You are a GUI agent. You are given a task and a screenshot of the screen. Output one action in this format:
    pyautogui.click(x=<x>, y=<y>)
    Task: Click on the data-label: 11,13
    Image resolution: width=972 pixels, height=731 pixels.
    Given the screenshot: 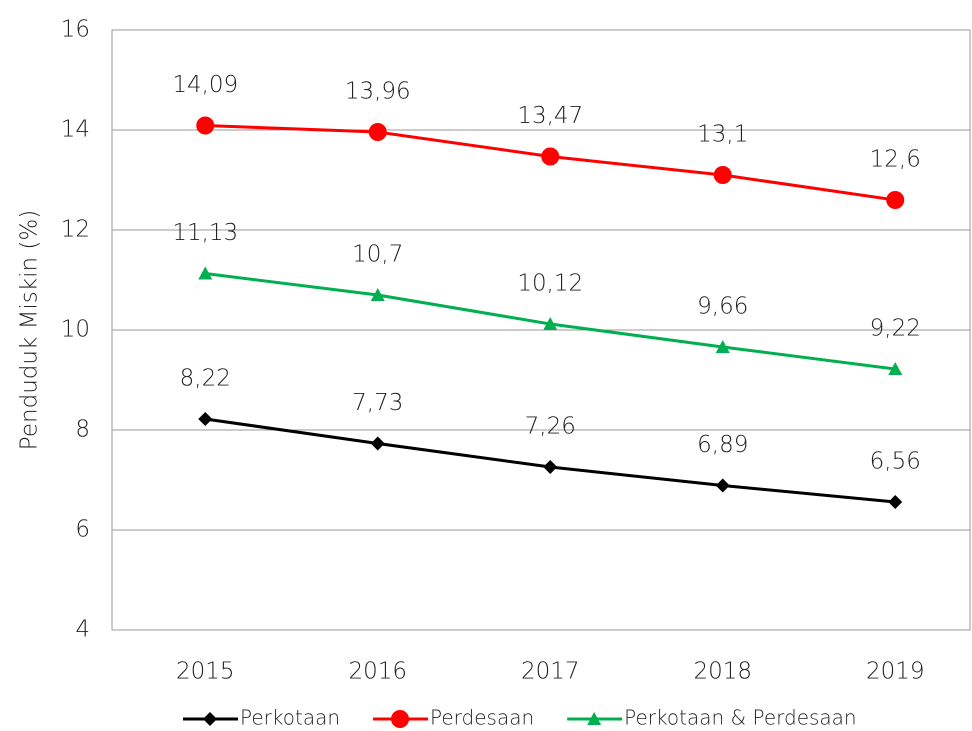 What is the action you would take?
    pyautogui.click(x=205, y=233)
    